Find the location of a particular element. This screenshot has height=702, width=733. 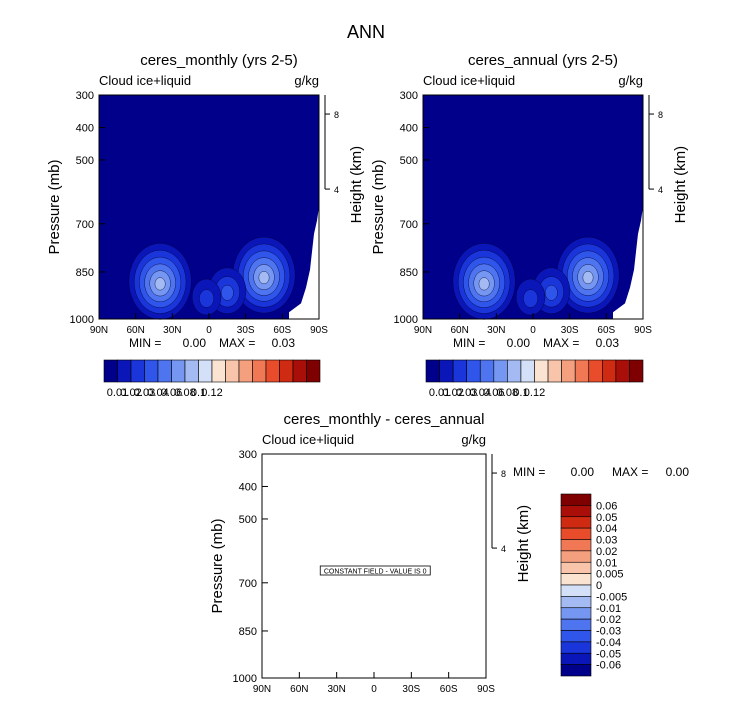

colorbar-label: 0.12 is located at coordinates (534, 393).